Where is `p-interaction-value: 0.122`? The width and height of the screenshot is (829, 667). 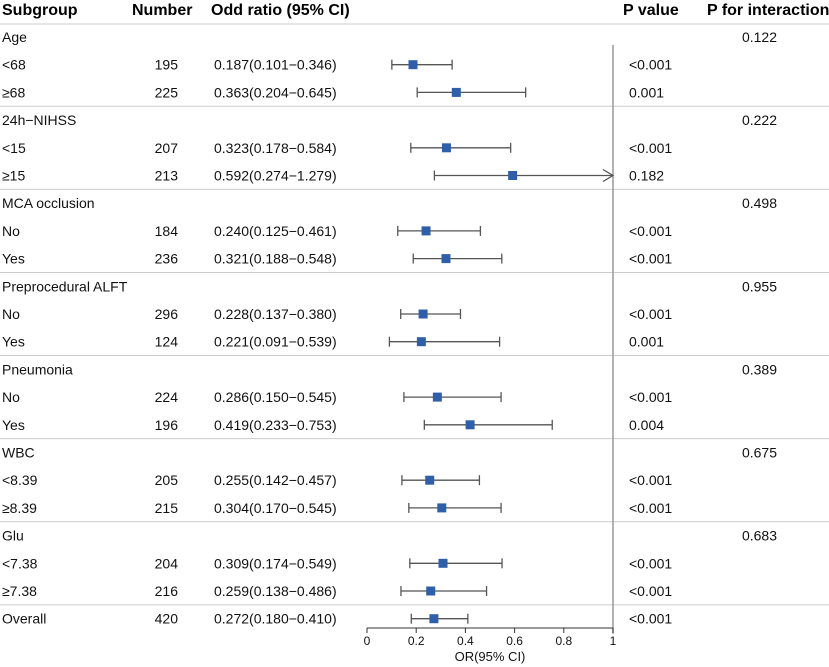 p-interaction-value: 0.122 is located at coordinates (759, 37).